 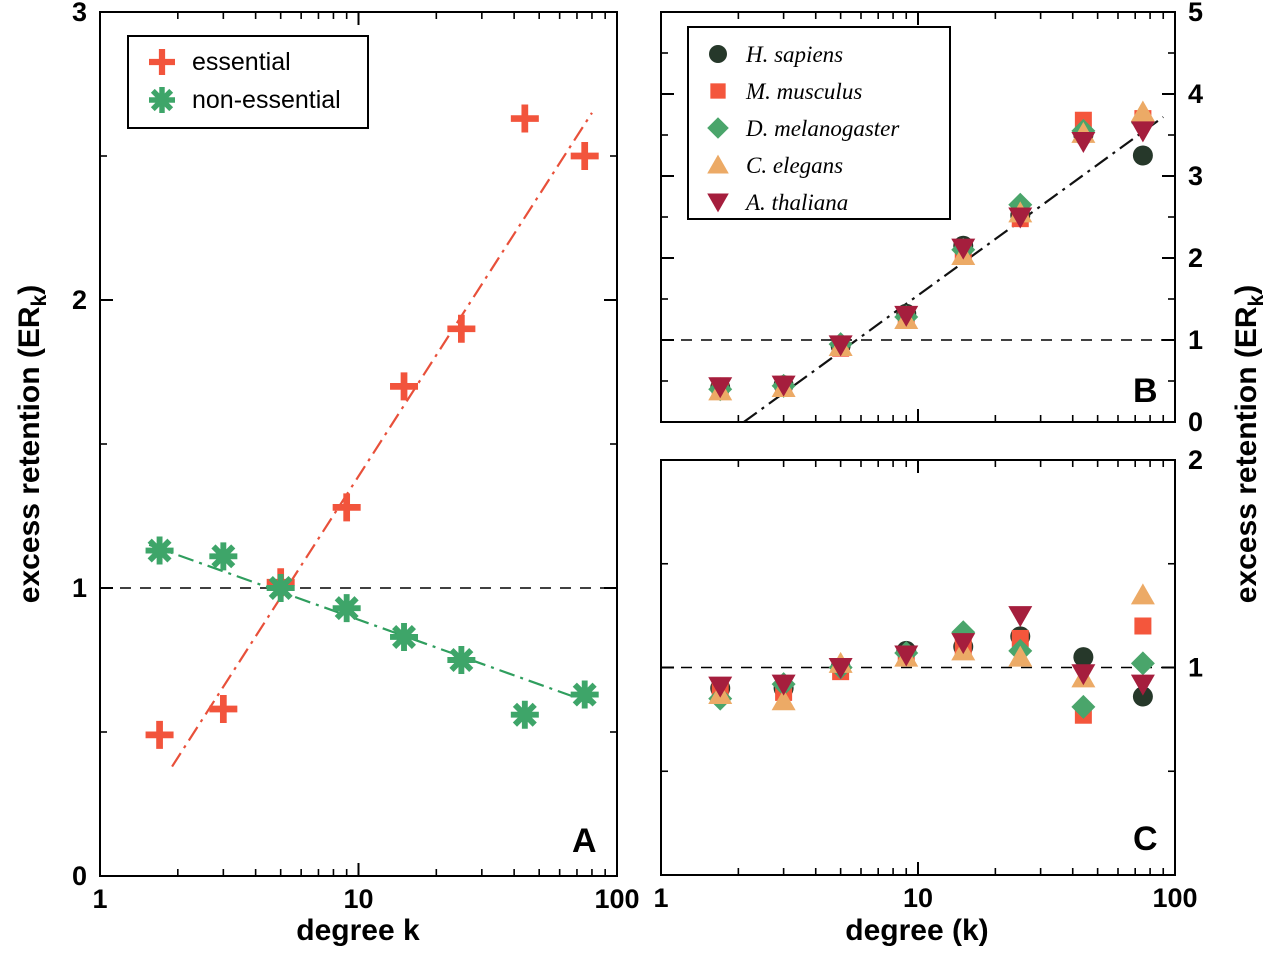 What do you see at coordinates (266, 100) in the screenshot?
I see `svg-text: non-essential` at bounding box center [266, 100].